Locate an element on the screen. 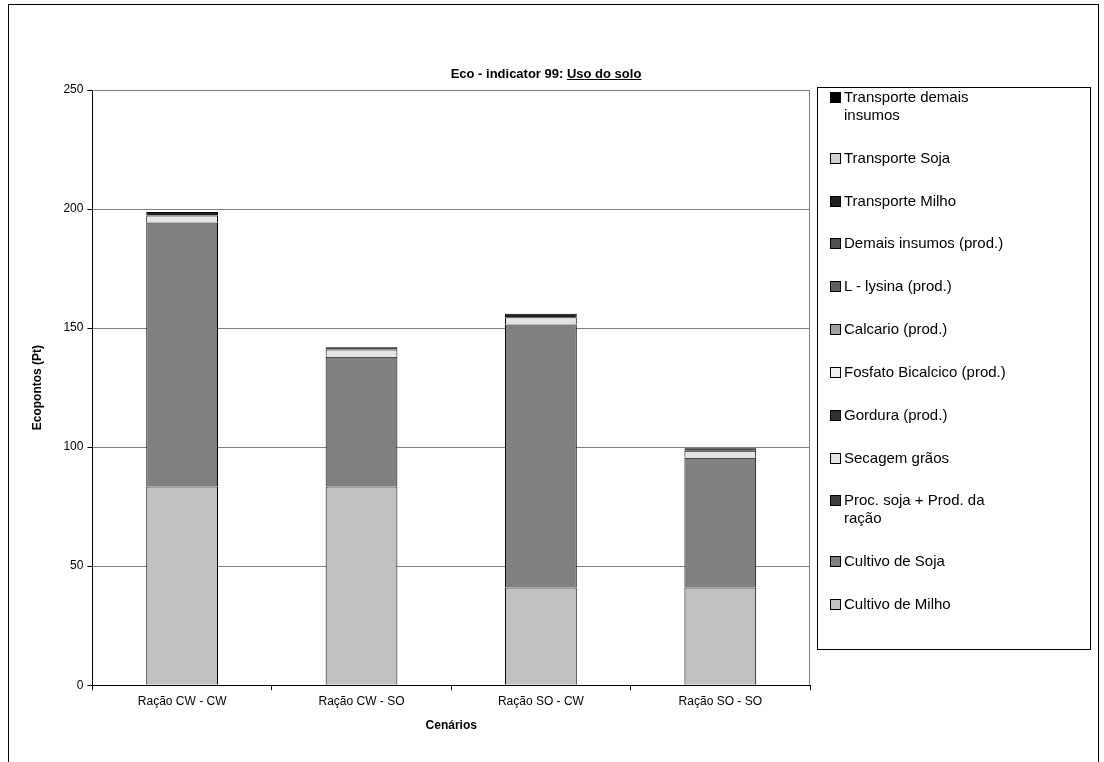 The width and height of the screenshot is (1104, 762). legend-label: Proc. soja + Prod. da ração is located at coordinates (915, 509).